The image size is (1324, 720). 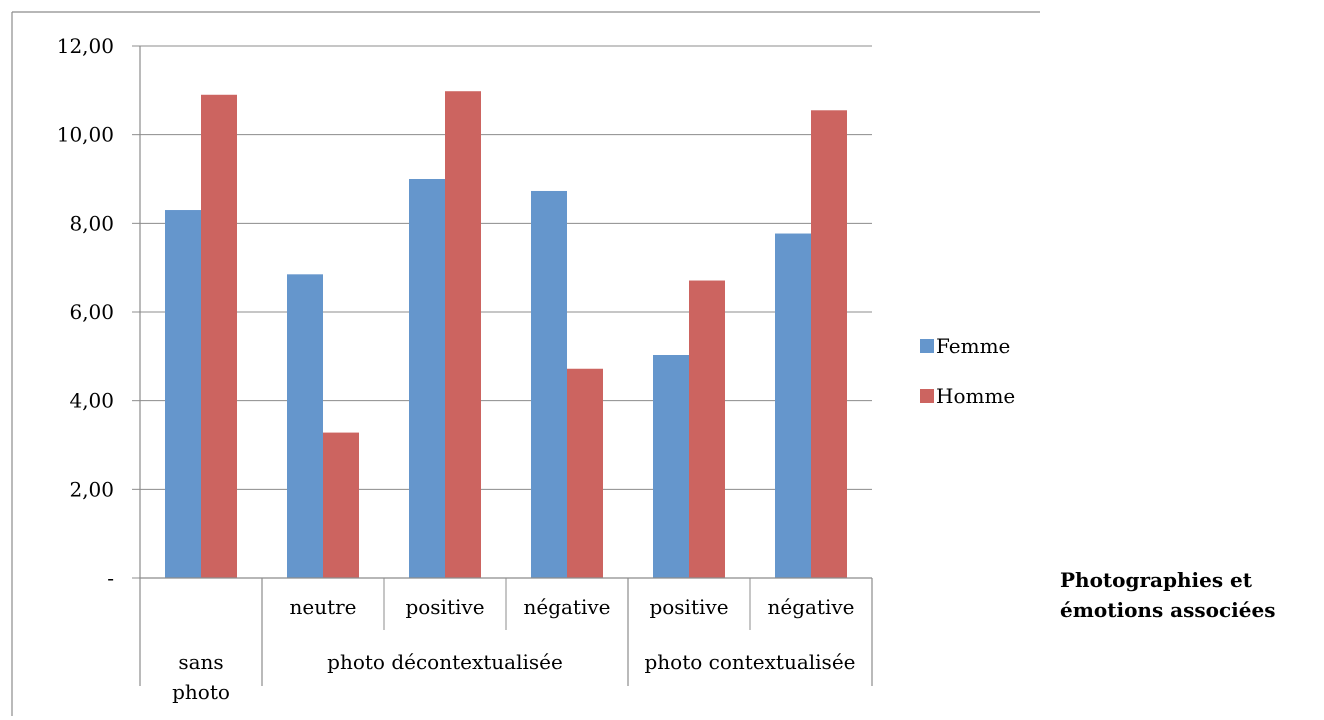 I want to click on x-axis-title-line-1: Photographies et, so click(x=1156, y=580).